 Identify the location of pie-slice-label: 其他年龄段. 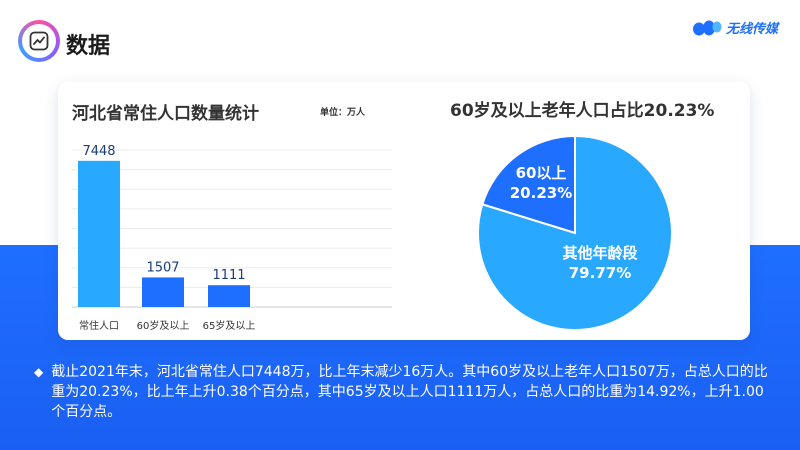
(599, 253).